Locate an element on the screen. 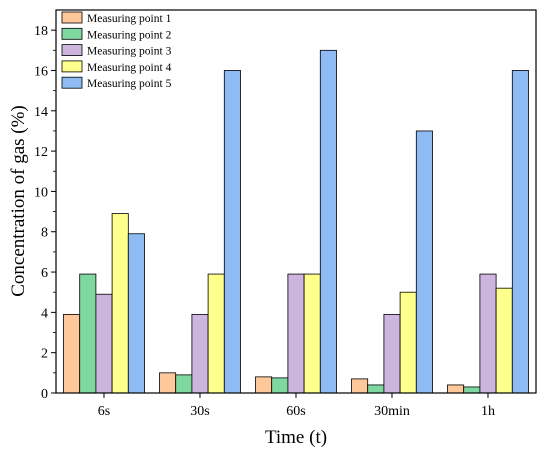 Image resolution: width=550 pixels, height=461 pixels. legend-label: Measuring point 1 is located at coordinates (129, 19).